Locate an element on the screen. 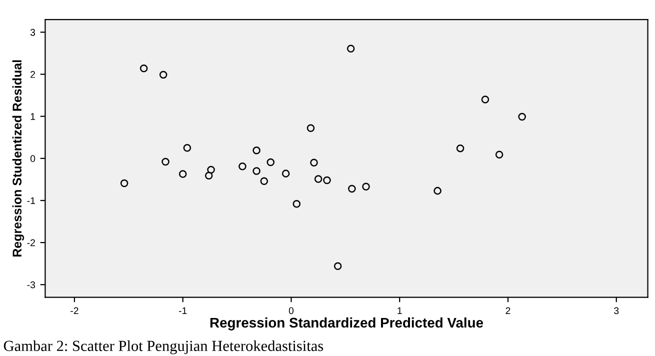 This screenshot has width=655, height=356. x-tick-label: 2 is located at coordinates (508, 310).